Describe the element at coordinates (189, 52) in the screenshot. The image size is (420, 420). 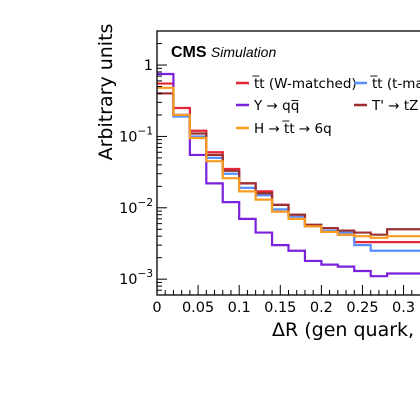
I see `cms-label: CMS` at that location.